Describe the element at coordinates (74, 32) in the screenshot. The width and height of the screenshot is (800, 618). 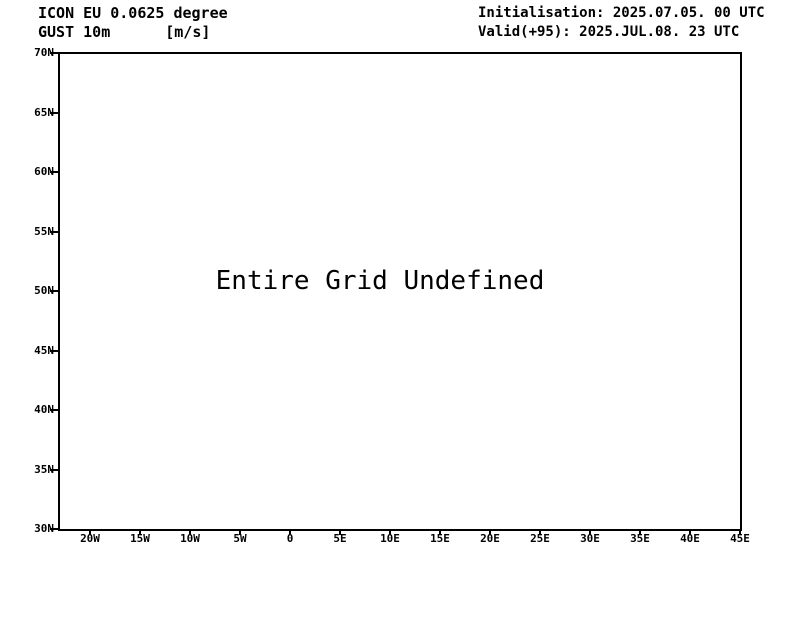
I see `parameter-label: GUST 10m` at that location.